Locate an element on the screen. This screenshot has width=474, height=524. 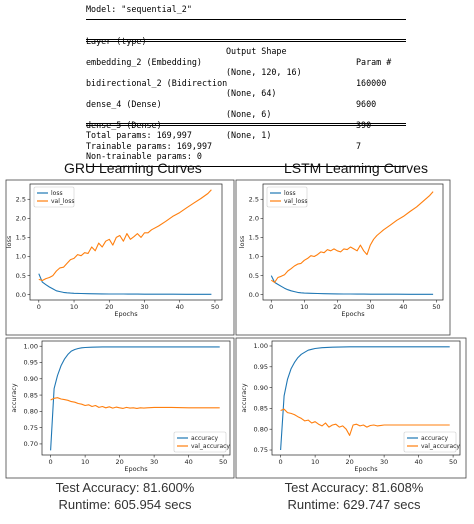
gru-title: GRU Learning Curves is located at coordinates (133, 168).